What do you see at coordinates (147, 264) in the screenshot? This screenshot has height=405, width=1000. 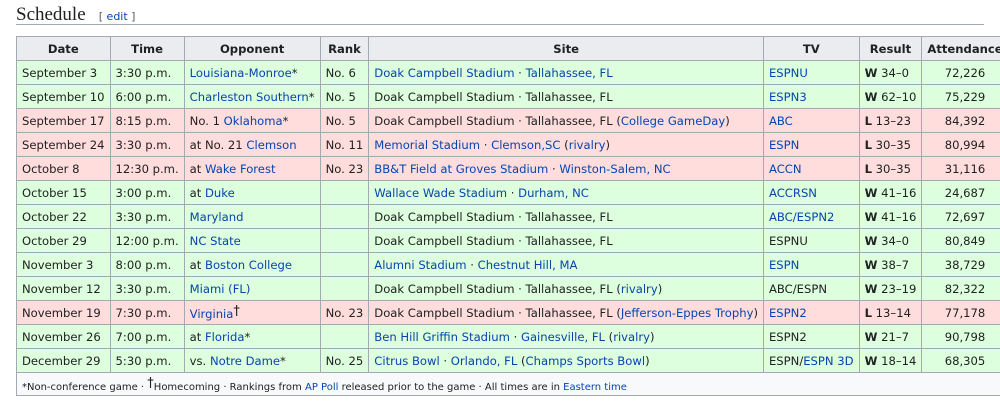 I see `time: 8:00 p.m.` at bounding box center [147, 264].